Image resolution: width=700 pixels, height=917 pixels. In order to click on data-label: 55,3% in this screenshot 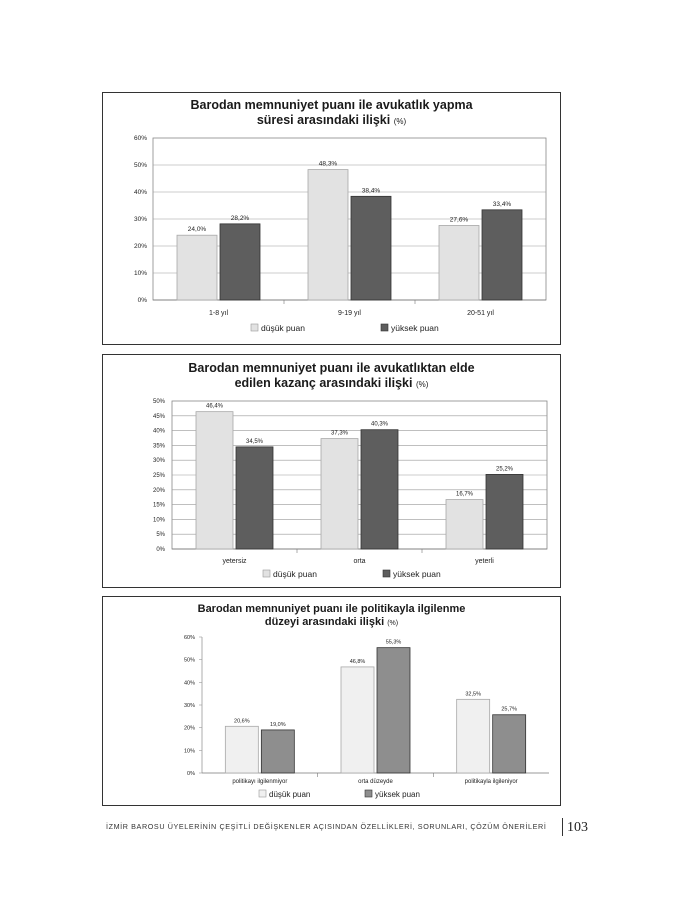, I will do `click(394, 643)`.